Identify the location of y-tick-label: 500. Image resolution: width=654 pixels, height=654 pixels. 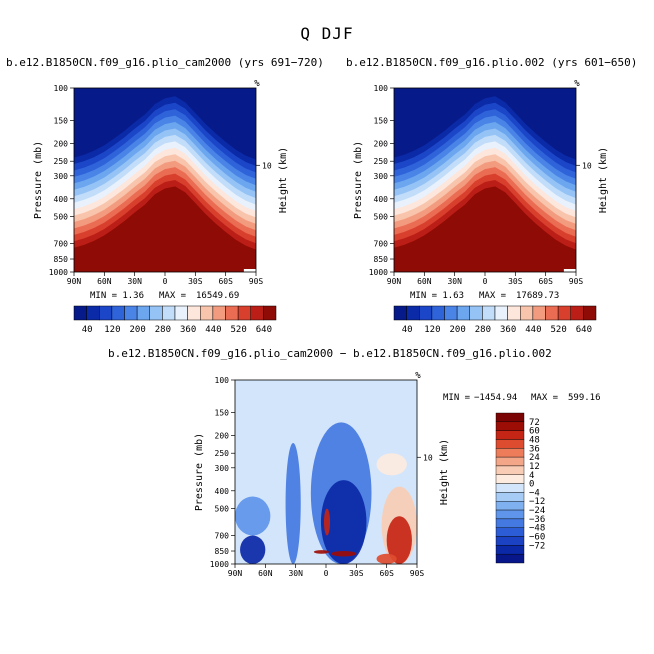
(381, 217).